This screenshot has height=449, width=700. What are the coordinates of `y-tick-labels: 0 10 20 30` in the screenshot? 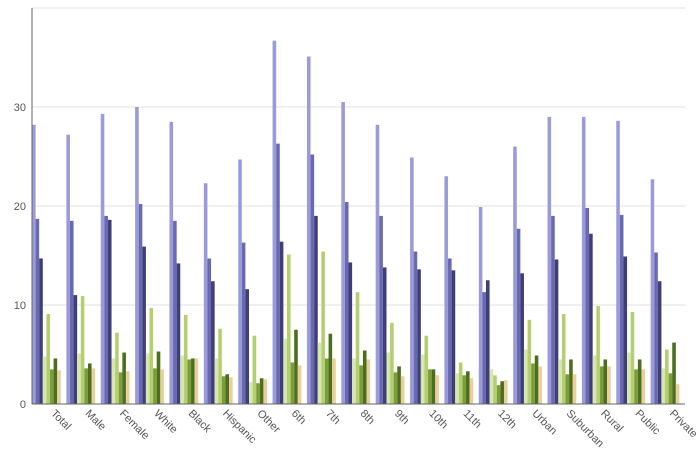 It's located at (20, 256).